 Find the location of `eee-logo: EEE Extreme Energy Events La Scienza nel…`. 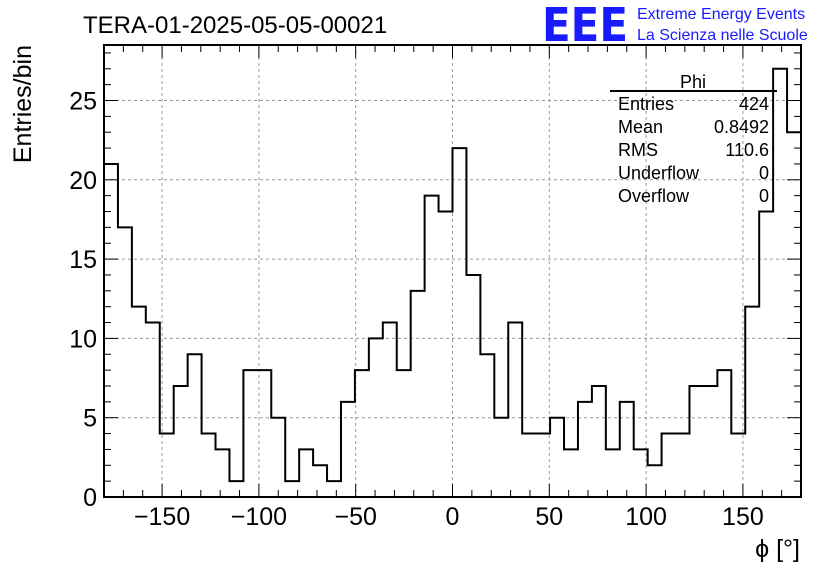

eee-logo: EEE Extreme Energy Events La Scienza nel… is located at coordinates (675, 26).